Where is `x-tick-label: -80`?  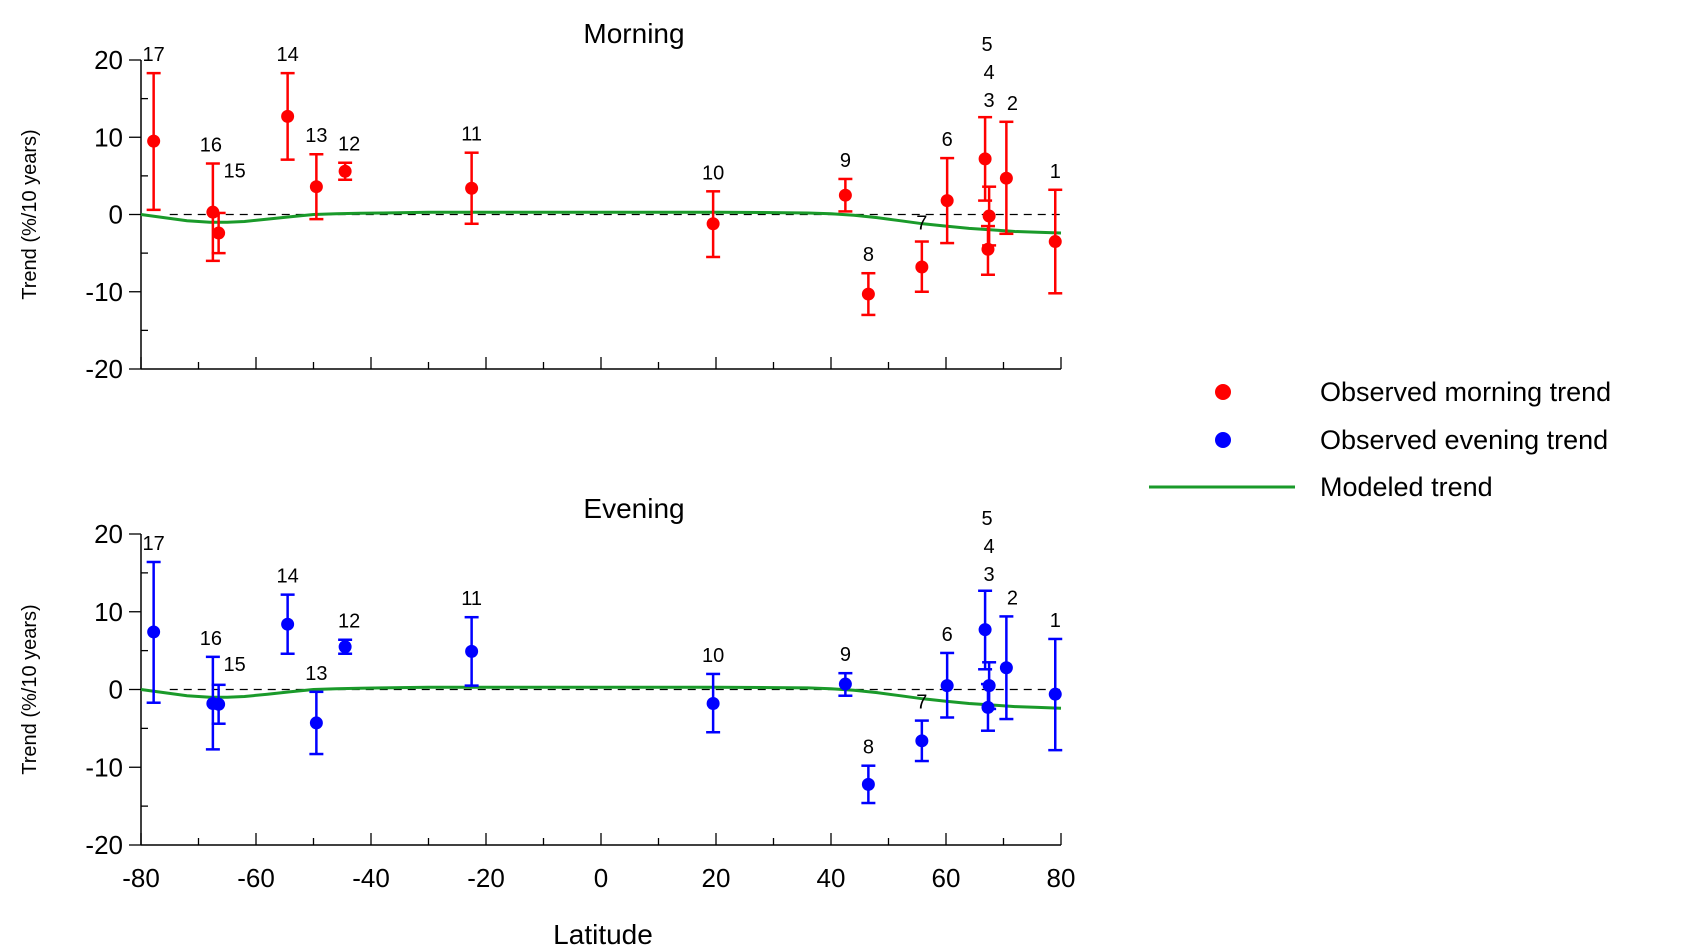
x-tick-label: -80 is located at coordinates (141, 878).